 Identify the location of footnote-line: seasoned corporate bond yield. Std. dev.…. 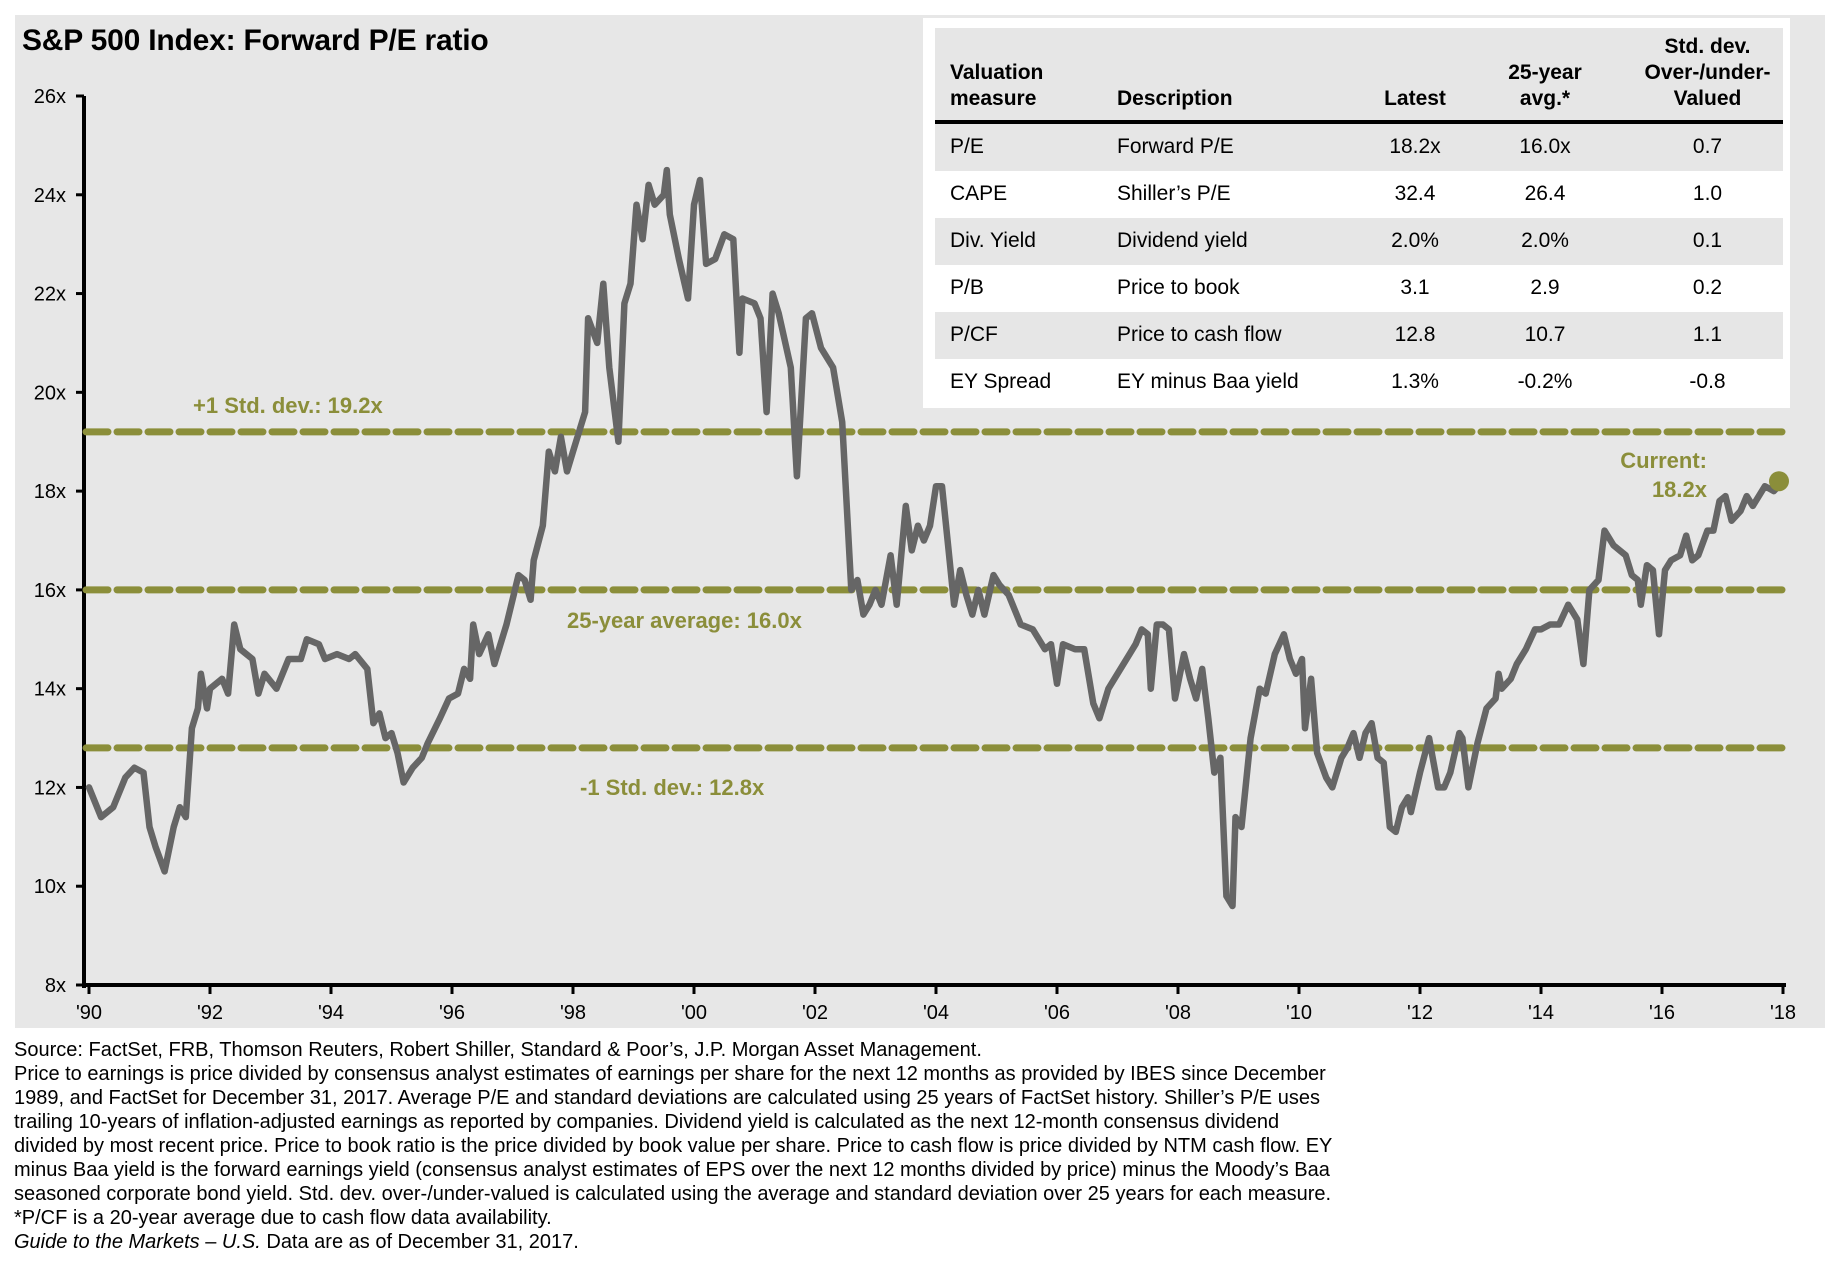
(673, 1194).